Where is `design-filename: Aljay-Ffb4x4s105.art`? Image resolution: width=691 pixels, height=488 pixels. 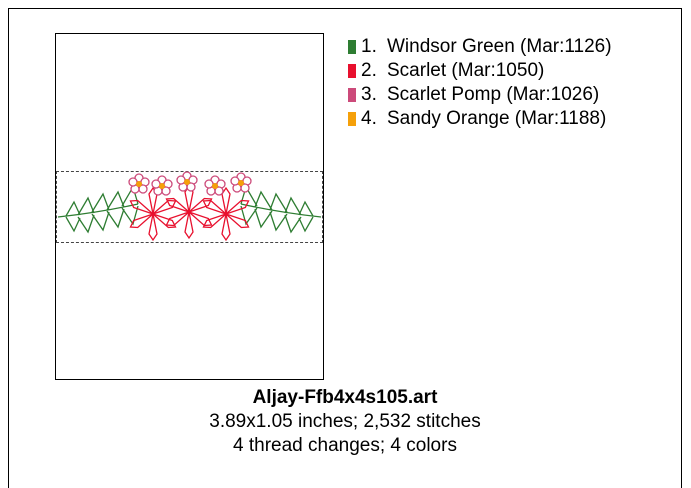 design-filename: Aljay-Ffb4x4s105.art is located at coordinates (345, 397).